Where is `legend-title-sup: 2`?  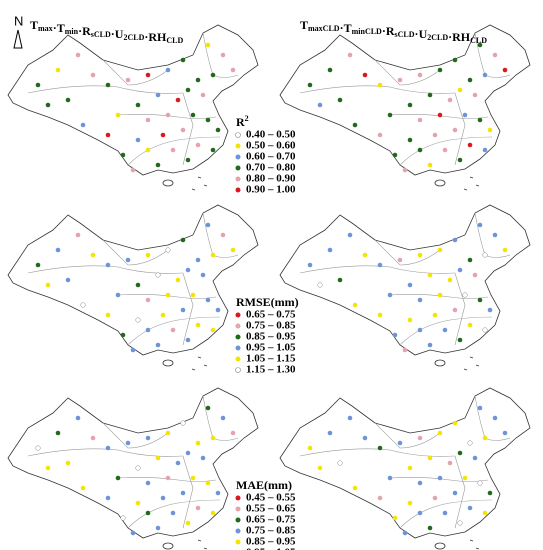
legend-title-sup: 2 is located at coordinates (247, 118).